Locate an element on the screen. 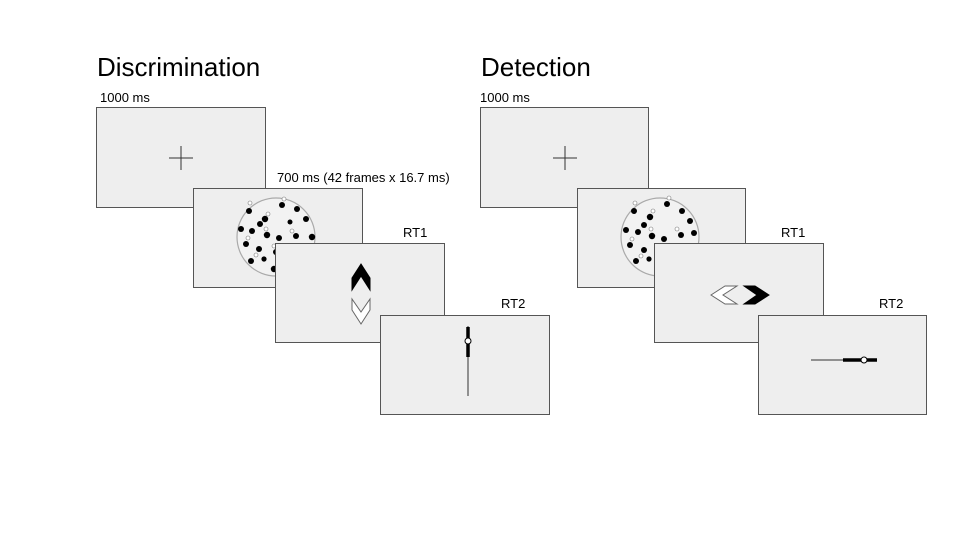  discrimination-rt2-label: RT2 is located at coordinates (513, 303).